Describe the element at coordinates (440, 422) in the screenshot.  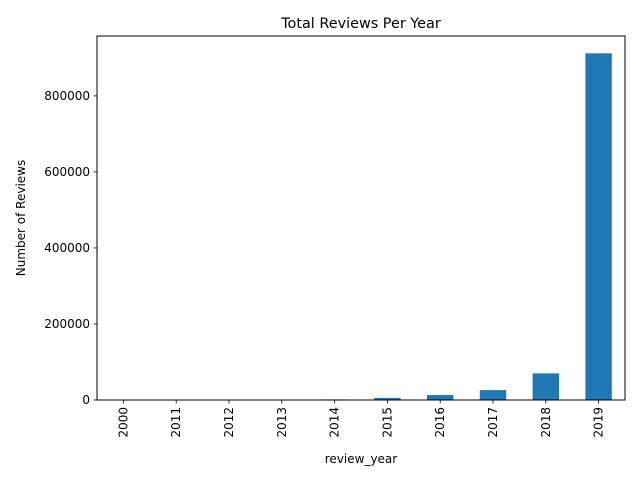
I see `x-tick-label: 2016` at that location.